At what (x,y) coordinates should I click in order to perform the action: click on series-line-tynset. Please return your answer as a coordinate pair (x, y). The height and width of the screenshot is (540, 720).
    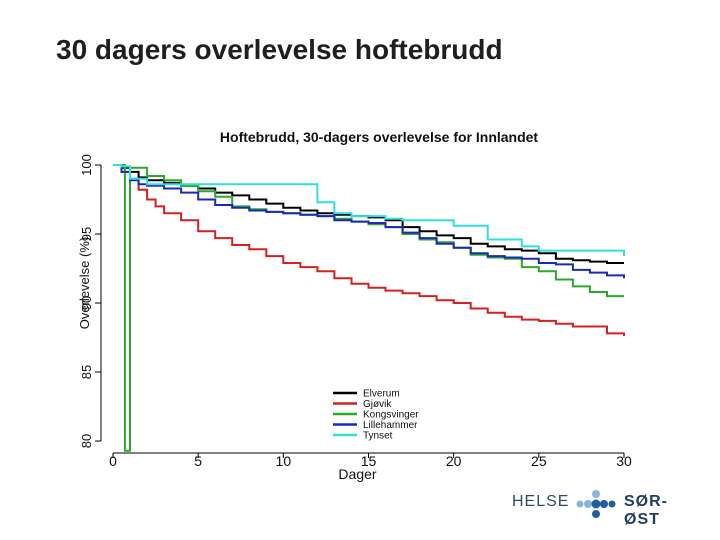
    Looking at the image, I should click on (369, 210).